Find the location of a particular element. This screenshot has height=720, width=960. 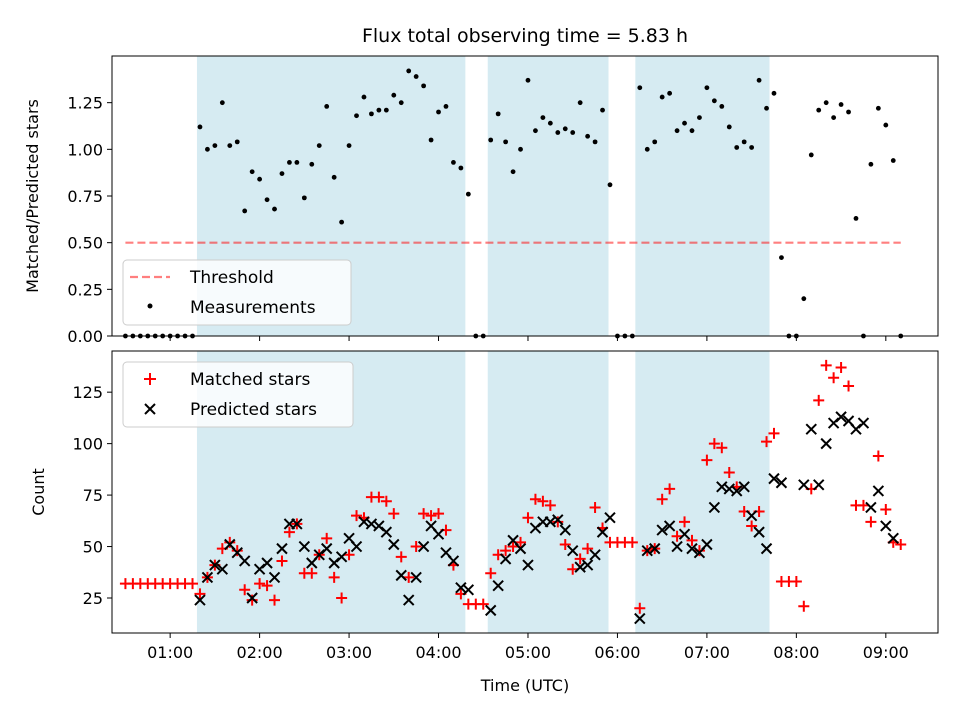

ratio-y-tick-label: 1.00 is located at coordinates (85, 149).